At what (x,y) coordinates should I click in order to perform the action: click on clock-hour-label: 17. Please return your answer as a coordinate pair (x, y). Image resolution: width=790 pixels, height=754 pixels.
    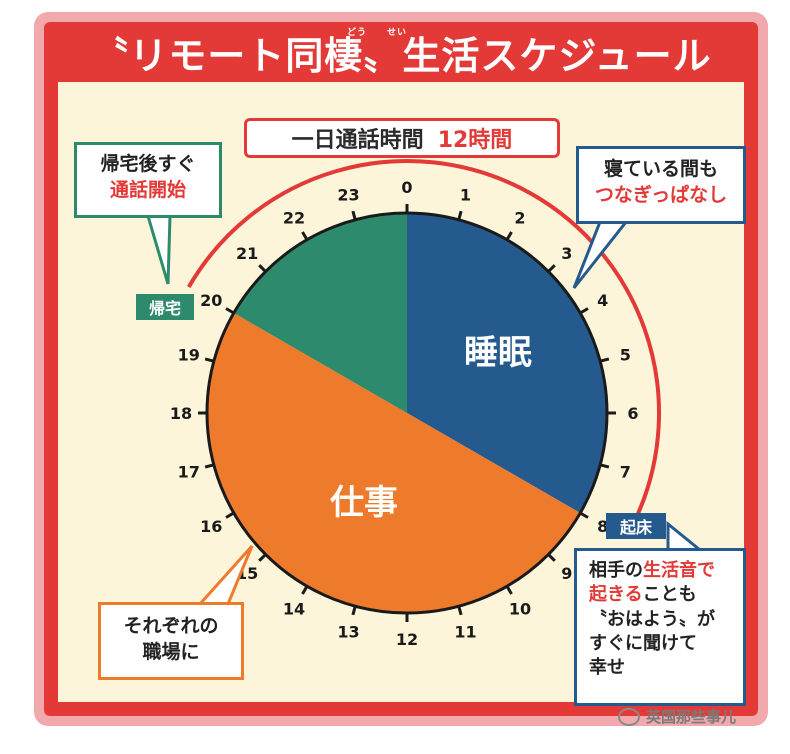
    Looking at the image, I should click on (189, 471).